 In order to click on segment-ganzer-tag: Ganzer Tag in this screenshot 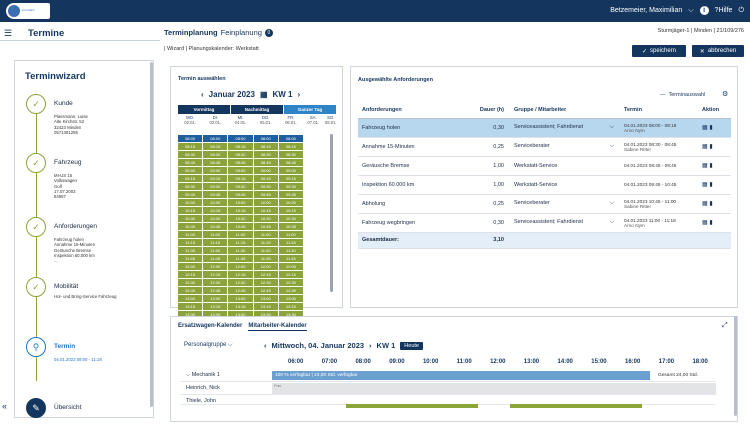, I will do `click(310, 109)`.